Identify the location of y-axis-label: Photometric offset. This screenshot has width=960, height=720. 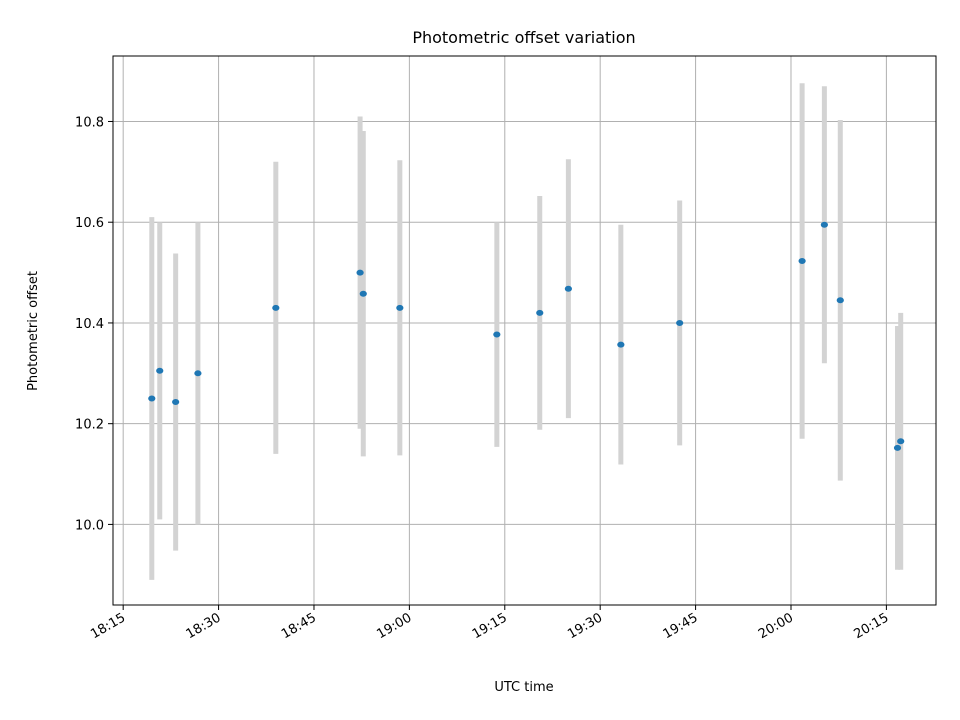
(33, 331).